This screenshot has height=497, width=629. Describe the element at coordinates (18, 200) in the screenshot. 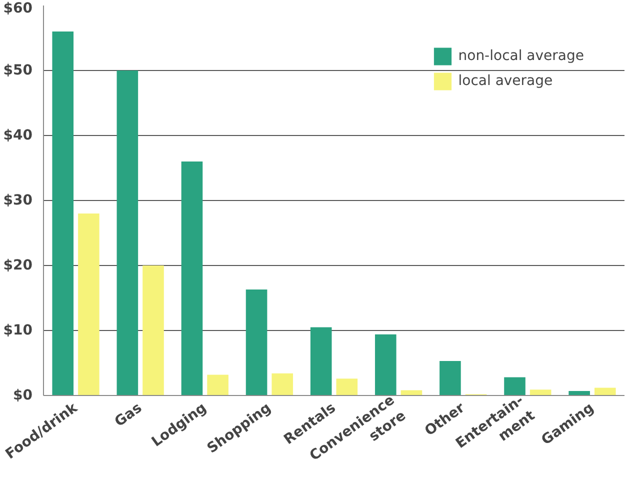

I see `y-tick-label: $30` at that location.